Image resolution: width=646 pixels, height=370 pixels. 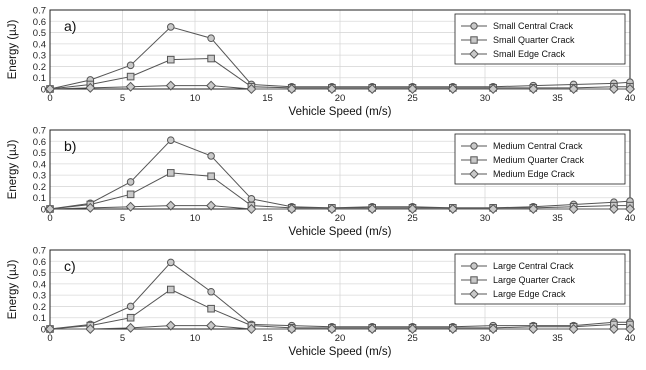 What do you see at coordinates (534, 280) in the screenshot?
I see `legend-label: Large Quarter Crack` at bounding box center [534, 280].